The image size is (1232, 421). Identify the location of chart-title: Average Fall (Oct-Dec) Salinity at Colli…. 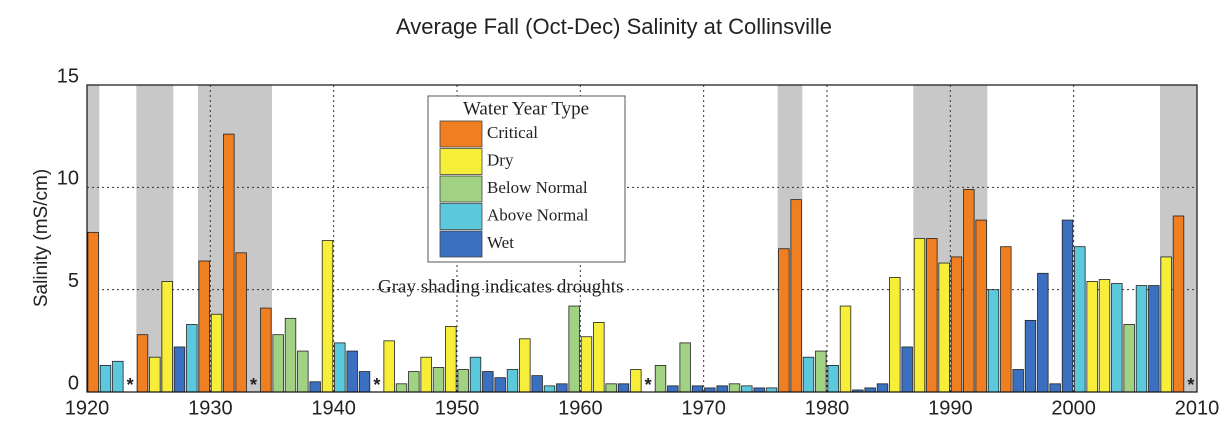
(614, 26).